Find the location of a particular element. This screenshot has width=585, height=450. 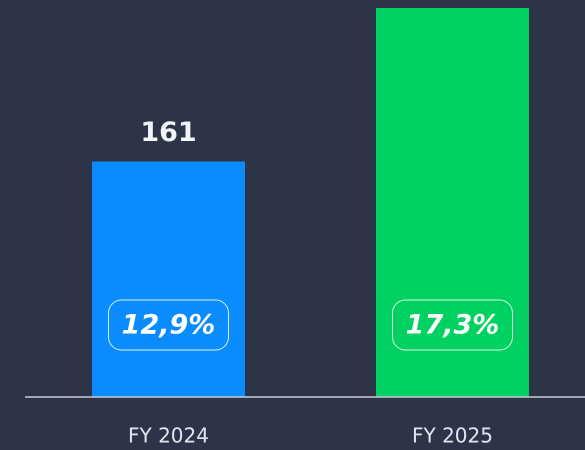

bar is located at coordinates (168, 279).